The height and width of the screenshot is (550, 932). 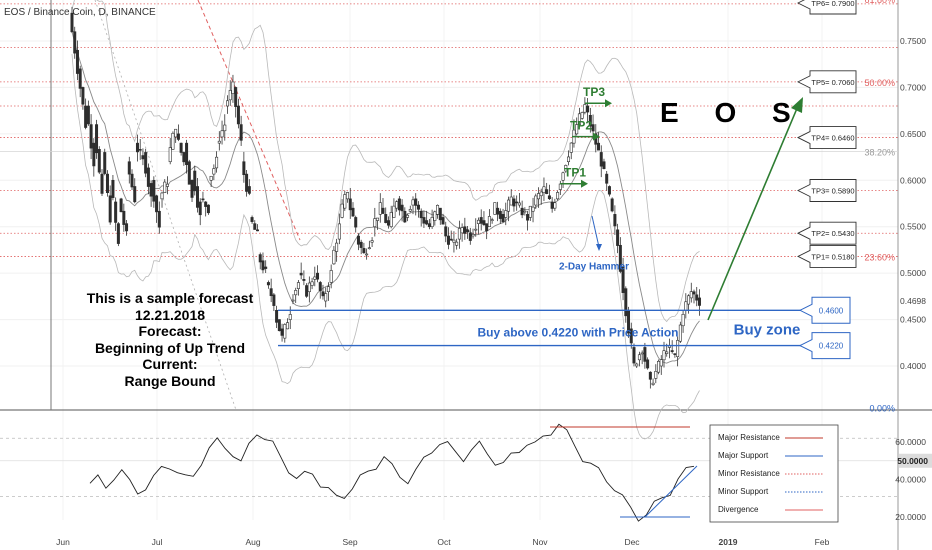 What do you see at coordinates (915, 301) in the screenshot?
I see `last-price-badge` at bounding box center [915, 301].